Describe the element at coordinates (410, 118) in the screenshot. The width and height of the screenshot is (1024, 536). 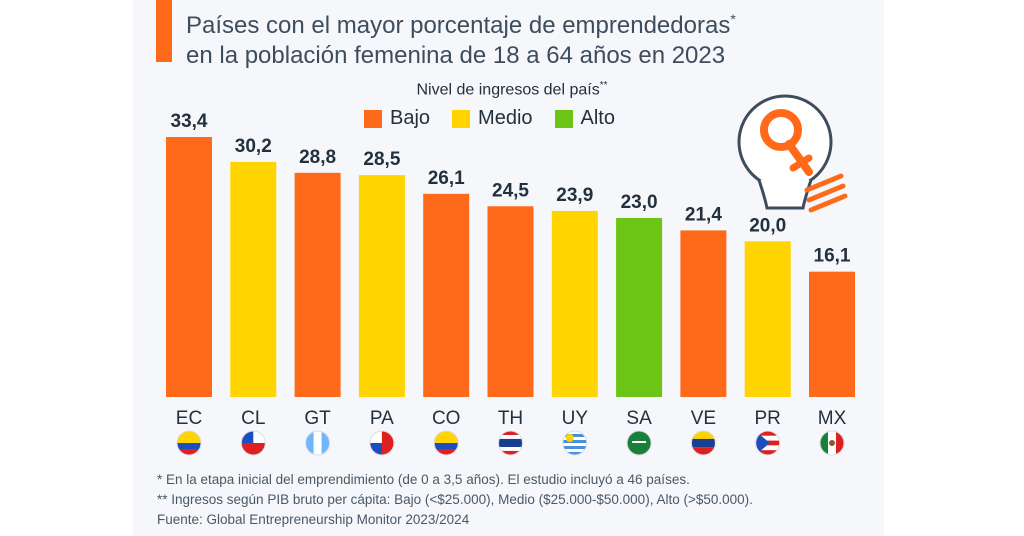
I see `legend-label-bajo: Bajo` at that location.